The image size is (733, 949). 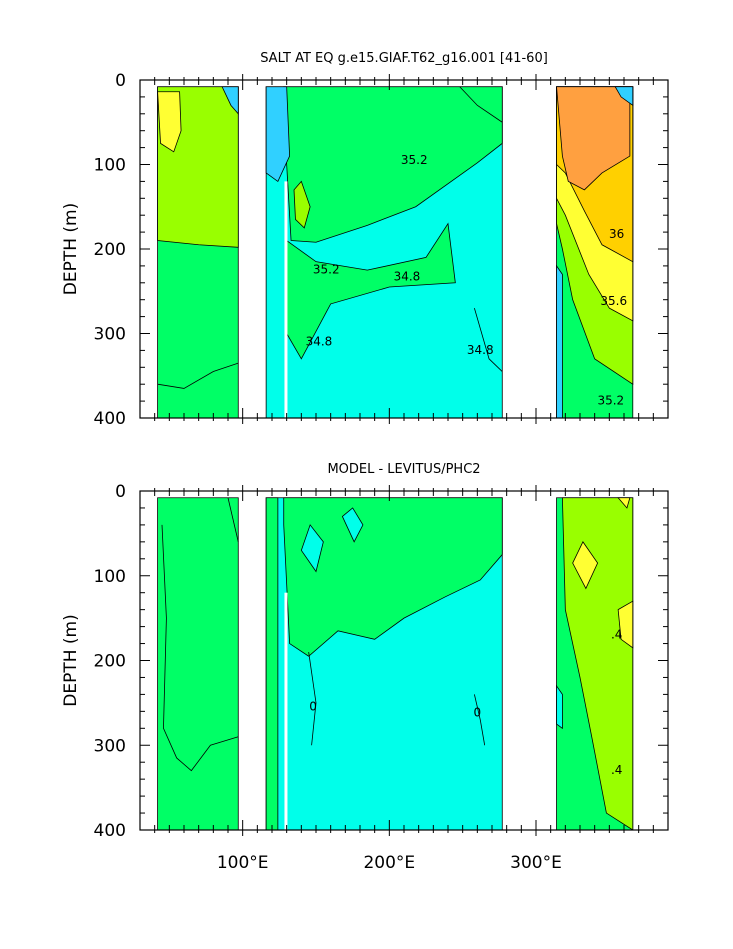 What do you see at coordinates (559, 707) in the screenshot?
I see `fill-atlantic-diff-teal` at bounding box center [559, 707].